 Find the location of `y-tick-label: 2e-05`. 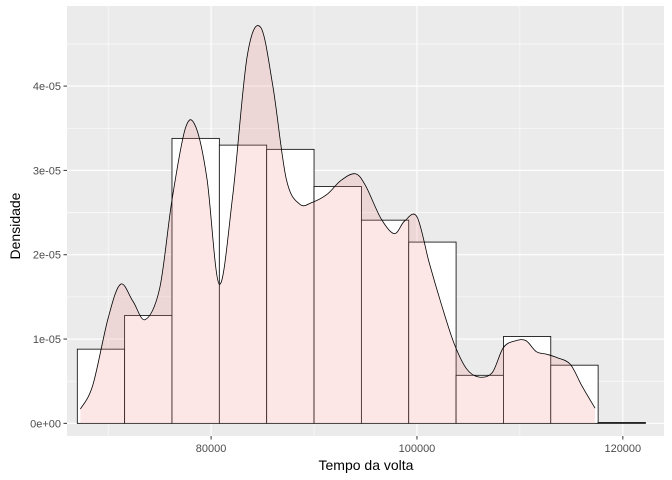

y-tick-label: 2e-05 is located at coordinates (47, 256).